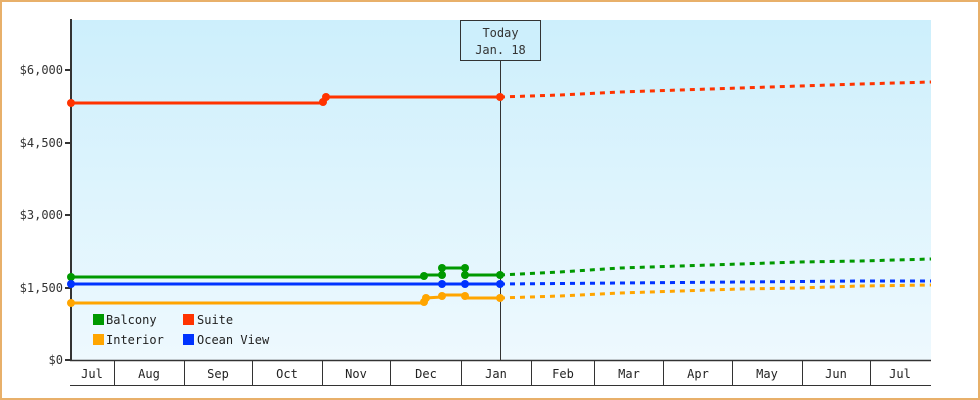 The width and height of the screenshot is (980, 400). I want to click on month-label: Aug, so click(149, 374).